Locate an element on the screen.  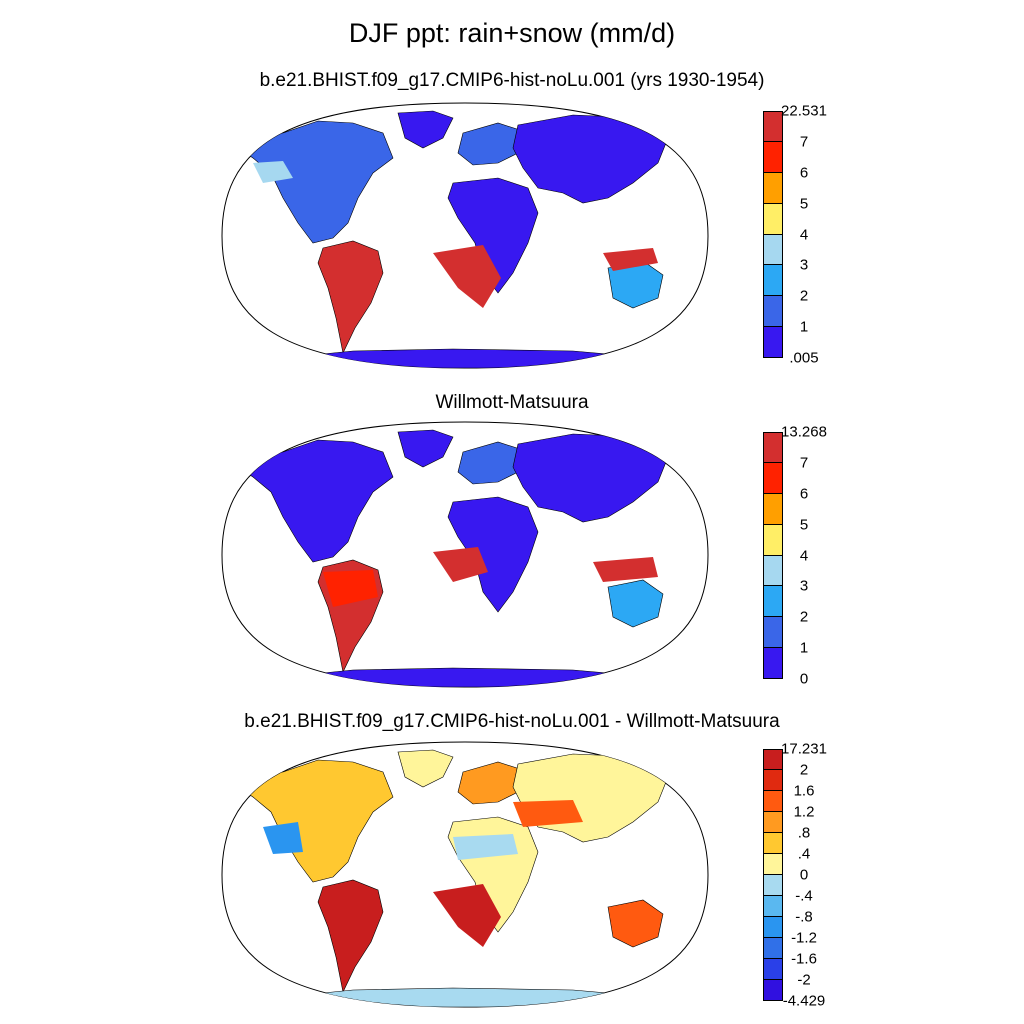
colorbar-tick-label: -4.429 is located at coordinates (804, 1001).